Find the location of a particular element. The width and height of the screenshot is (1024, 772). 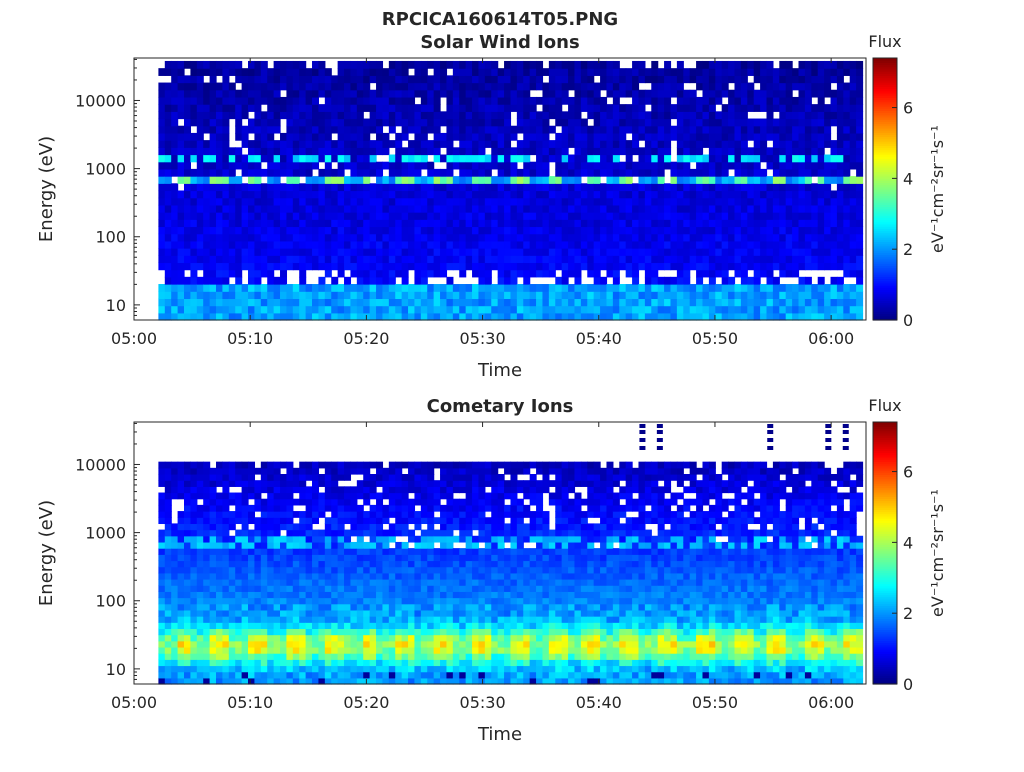

x-tick-label: 06:00 is located at coordinates (831, 338).